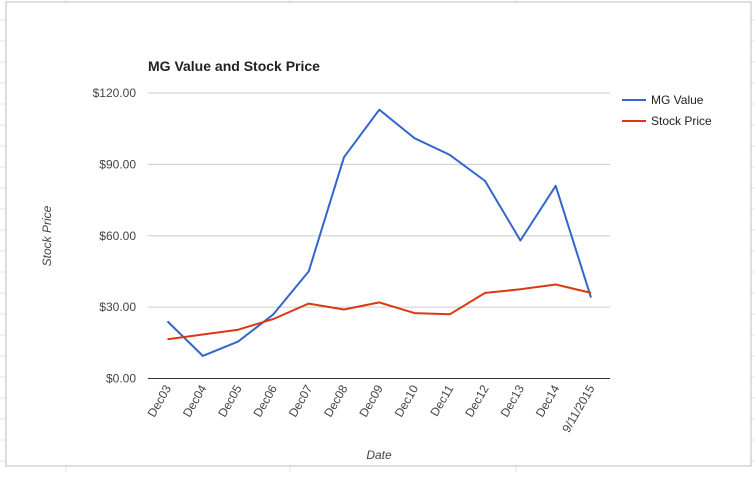  What do you see at coordinates (379, 455) in the screenshot?
I see `x-axis-label: Date` at bounding box center [379, 455].